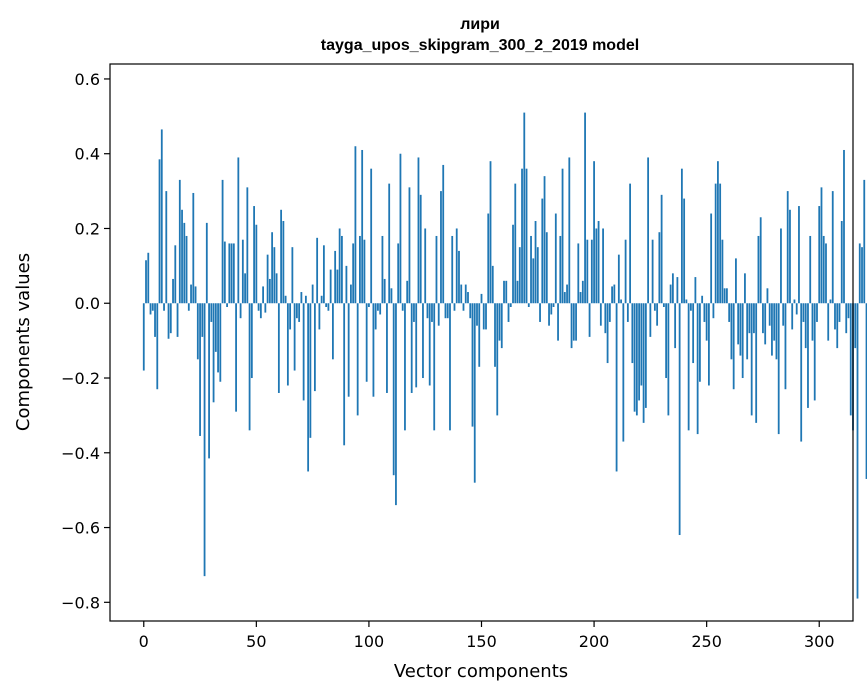 This screenshot has height=696, width=867. I want to click on y-tick-label: −0.6, so click(80, 528).